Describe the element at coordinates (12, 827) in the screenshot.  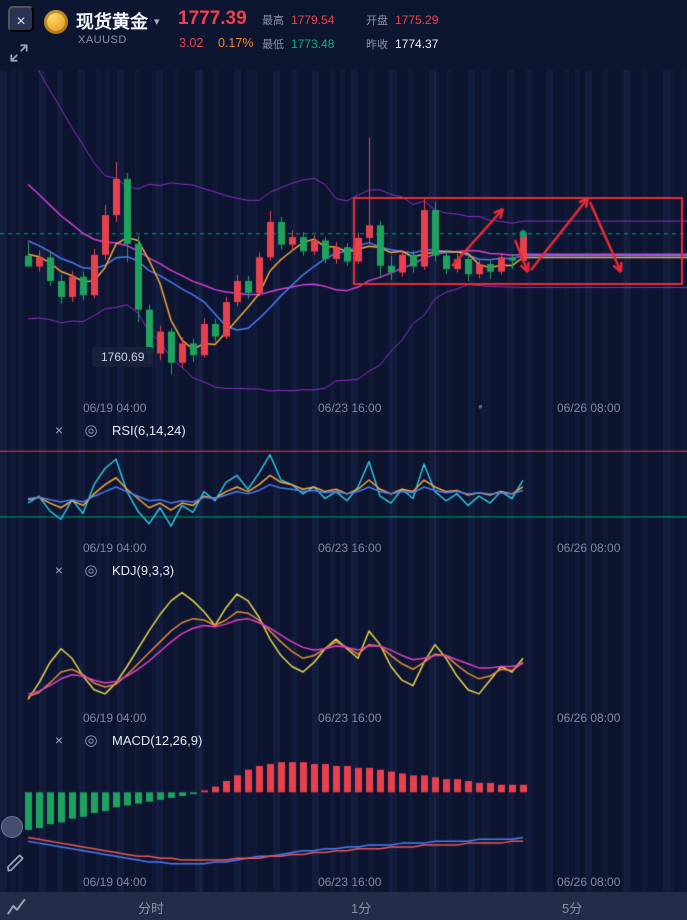
I see `floating-tool-button` at that location.